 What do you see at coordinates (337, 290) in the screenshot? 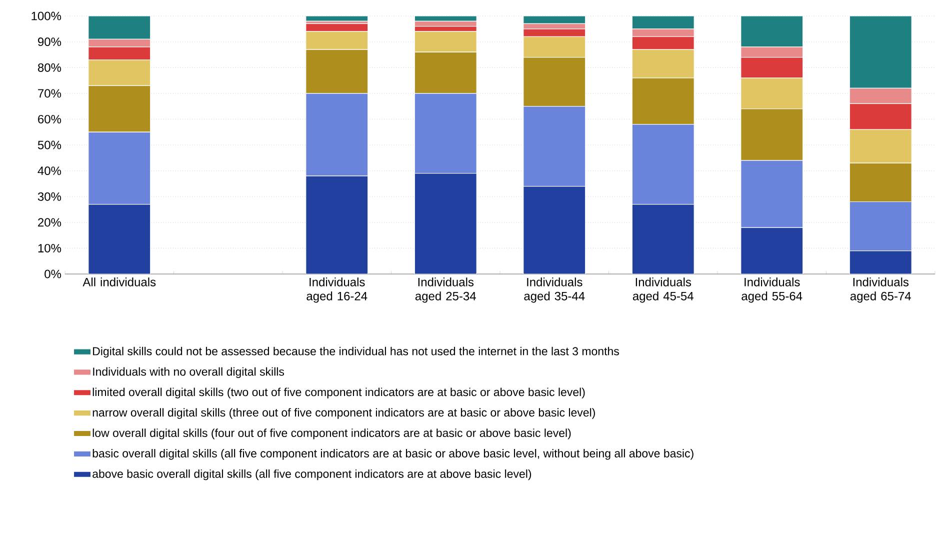
I see `x-tick-label: Individuals aged 16-24` at bounding box center [337, 290].